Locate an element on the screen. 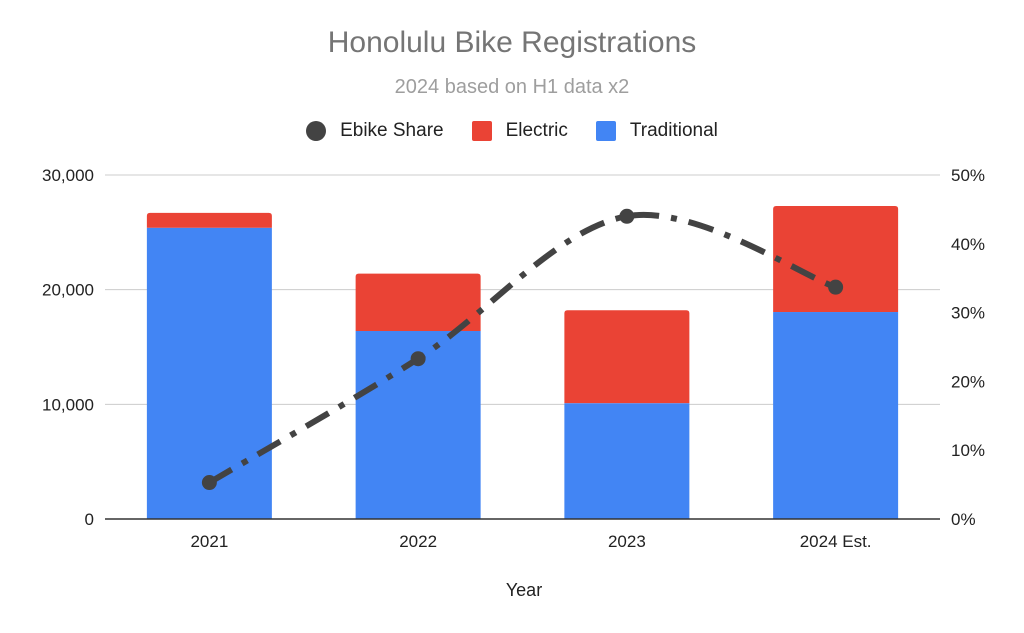 The height and width of the screenshot is (633, 1024). x-axis-tick-label: 2023 is located at coordinates (627, 541).